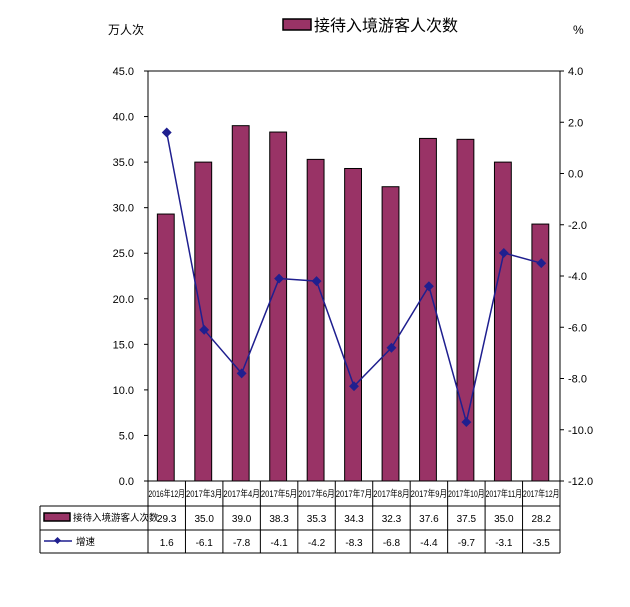 Image resolution: width=630 pixels, height=607 pixels. What do you see at coordinates (279, 543) in the screenshot?
I see `line-data-label: -4.1` at bounding box center [279, 543].